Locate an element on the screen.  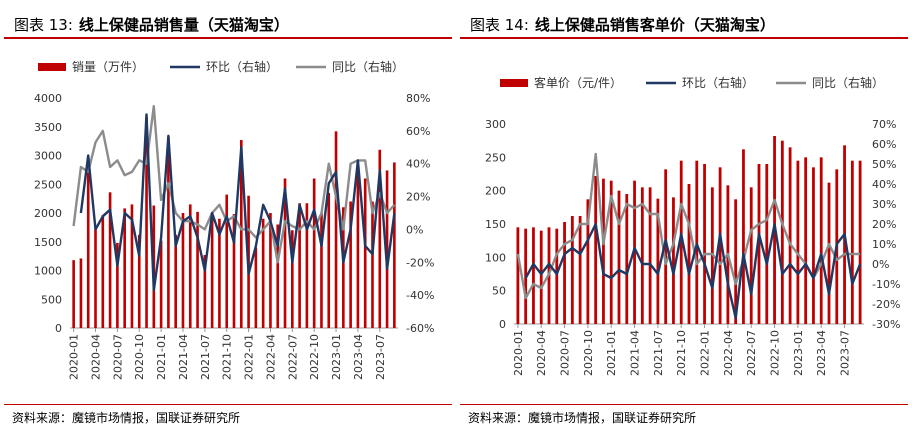
x-tick-label: 2022-01 is located at coordinates (705, 353).